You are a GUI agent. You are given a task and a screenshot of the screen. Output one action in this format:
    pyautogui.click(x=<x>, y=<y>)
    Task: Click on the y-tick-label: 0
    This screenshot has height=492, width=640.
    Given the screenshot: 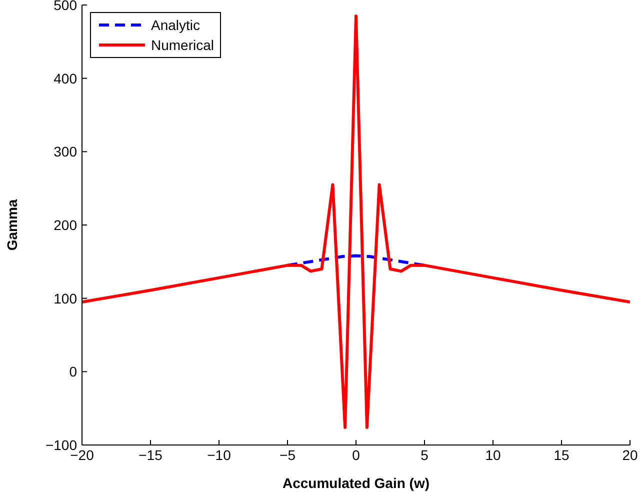 What is the action you would take?
    pyautogui.click(x=73, y=372)
    